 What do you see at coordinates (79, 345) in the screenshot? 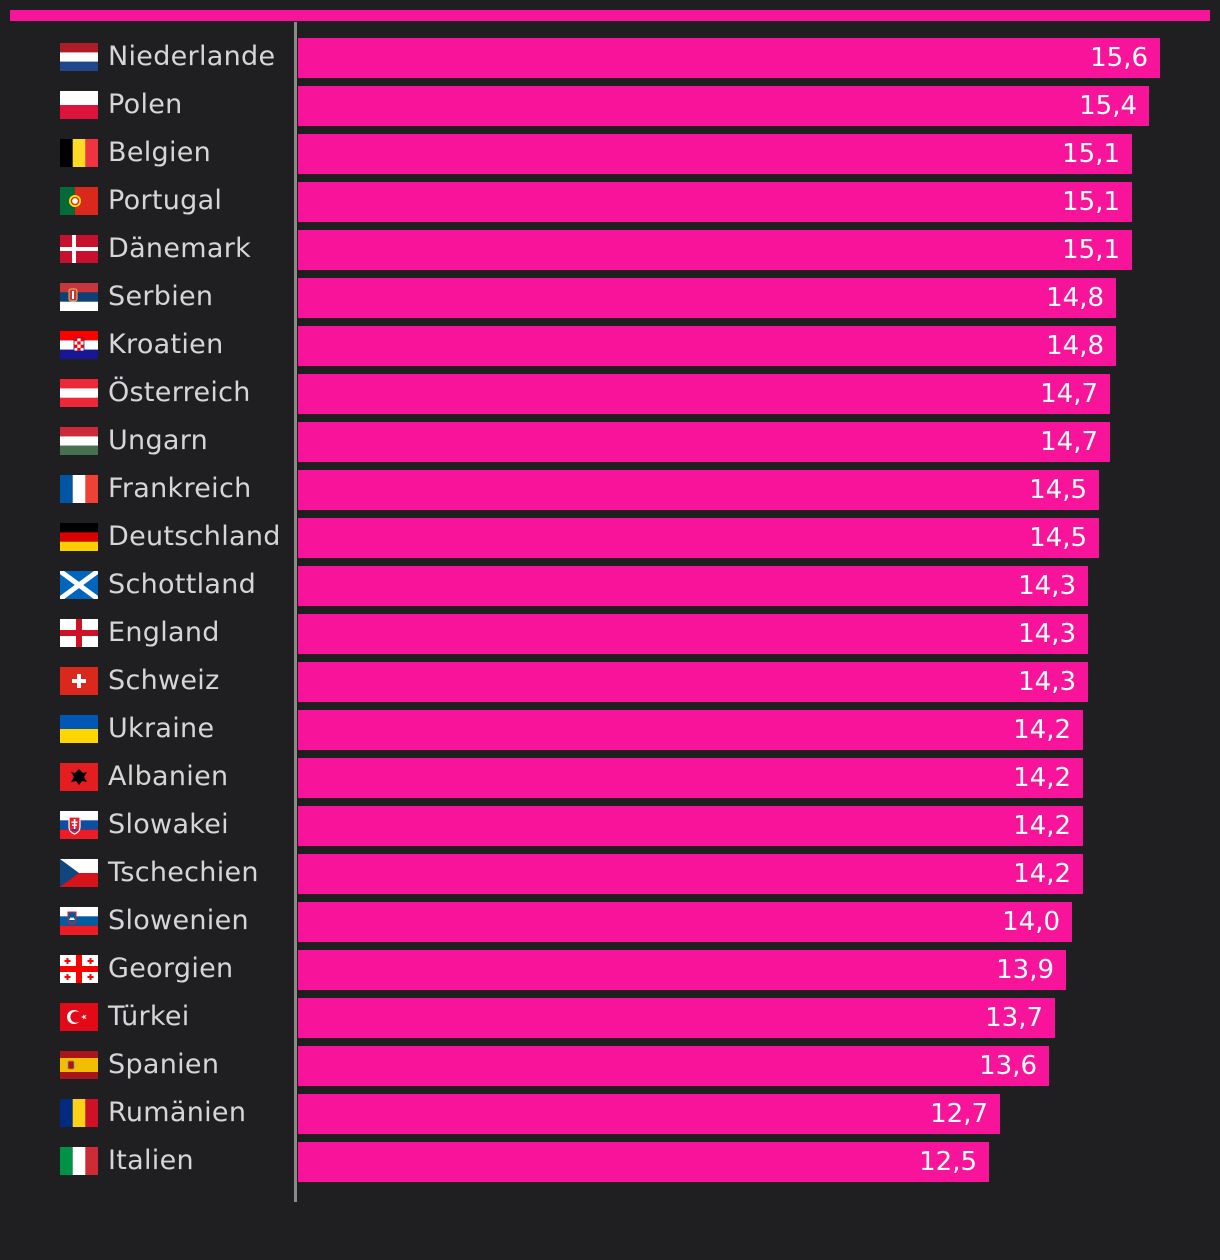
I see `croatia-flag-icon` at bounding box center [79, 345].